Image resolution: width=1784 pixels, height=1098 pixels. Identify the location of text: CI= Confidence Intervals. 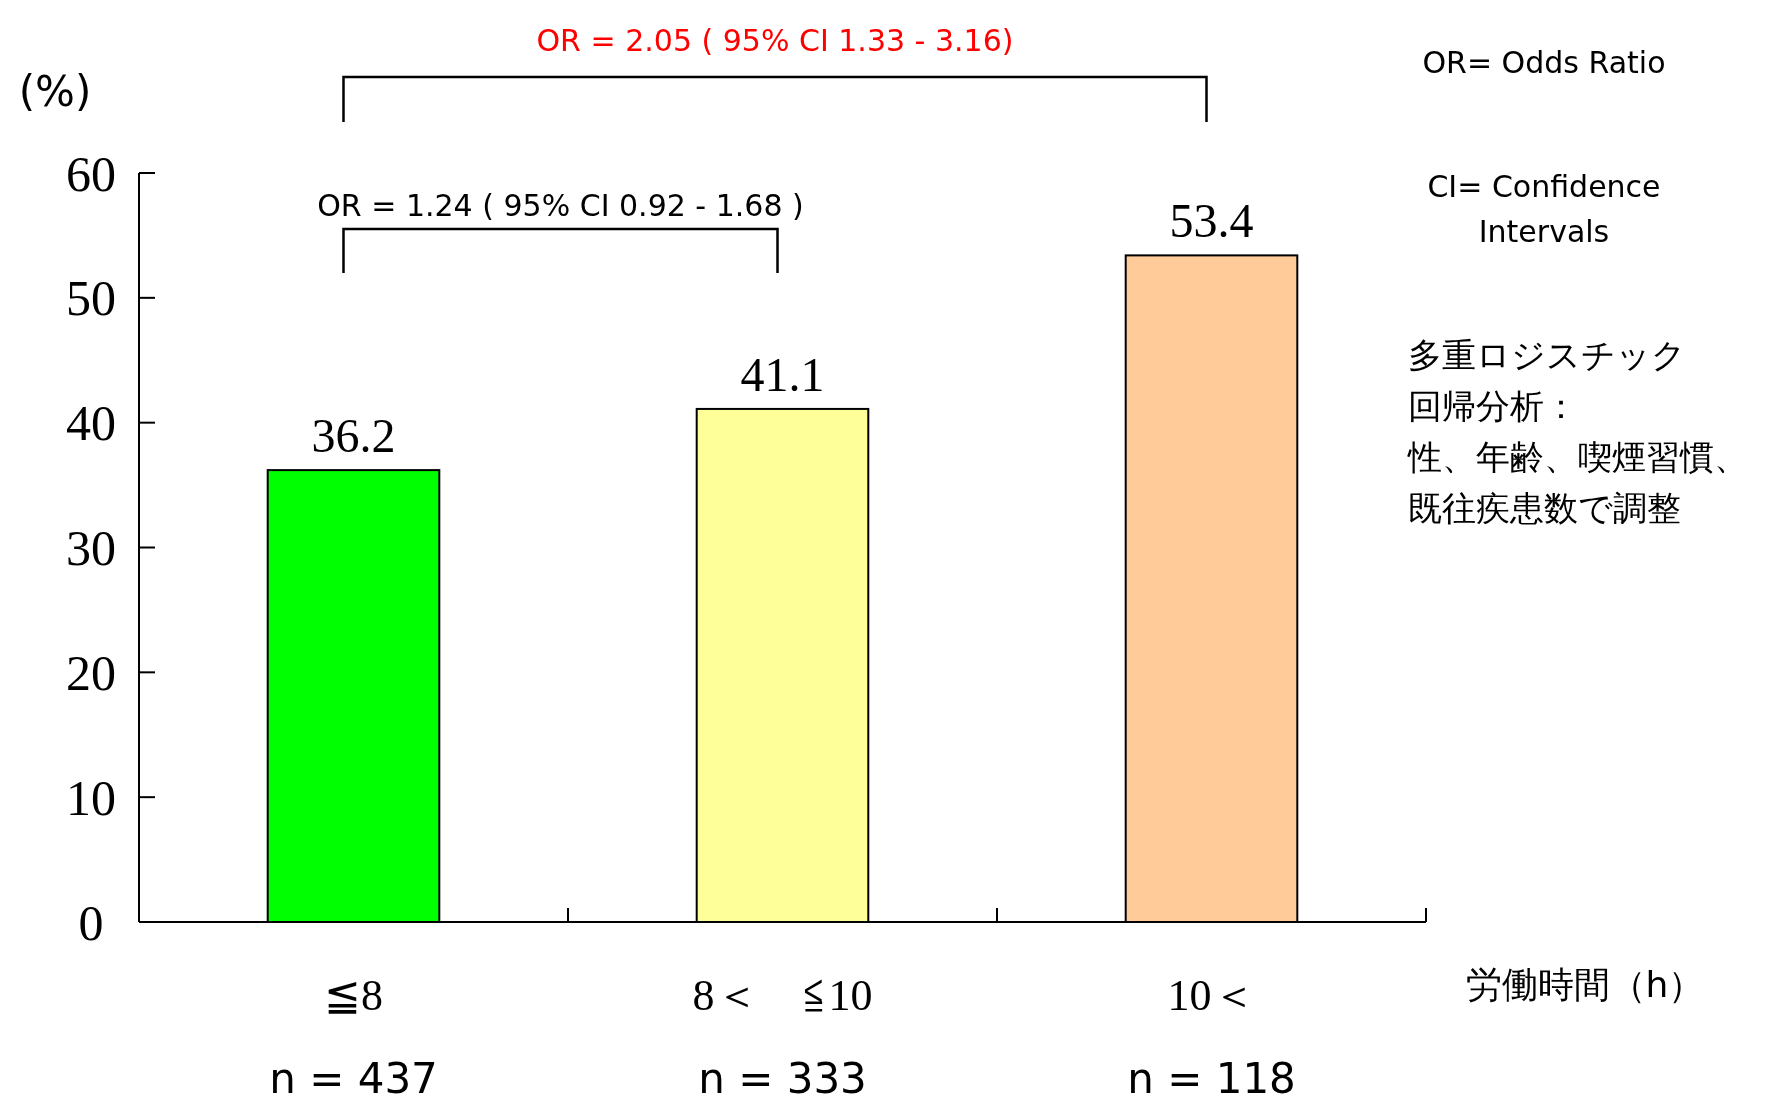
(1544, 208).